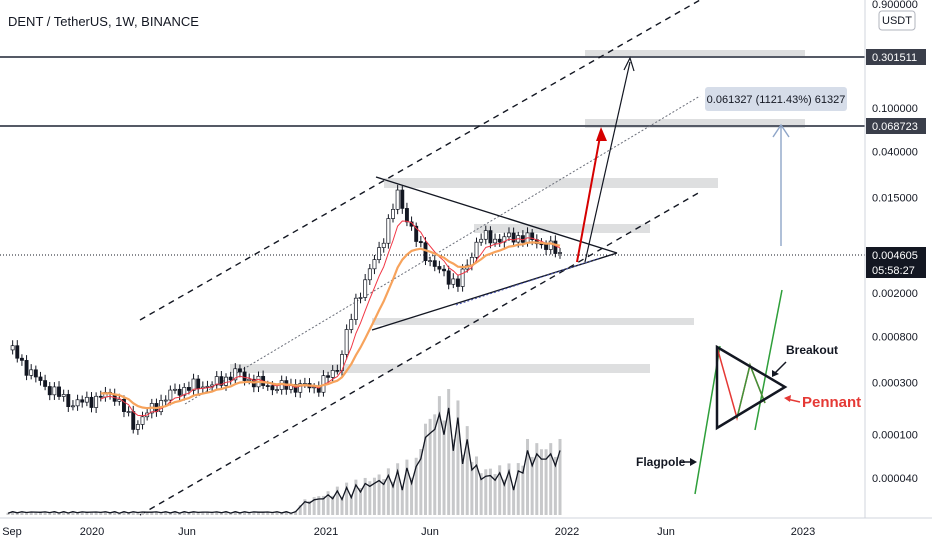 Image resolution: width=932 pixels, height=550 pixels. Describe the element at coordinates (496, 215) in the screenshot. I see `pennant-upper-line` at that location.